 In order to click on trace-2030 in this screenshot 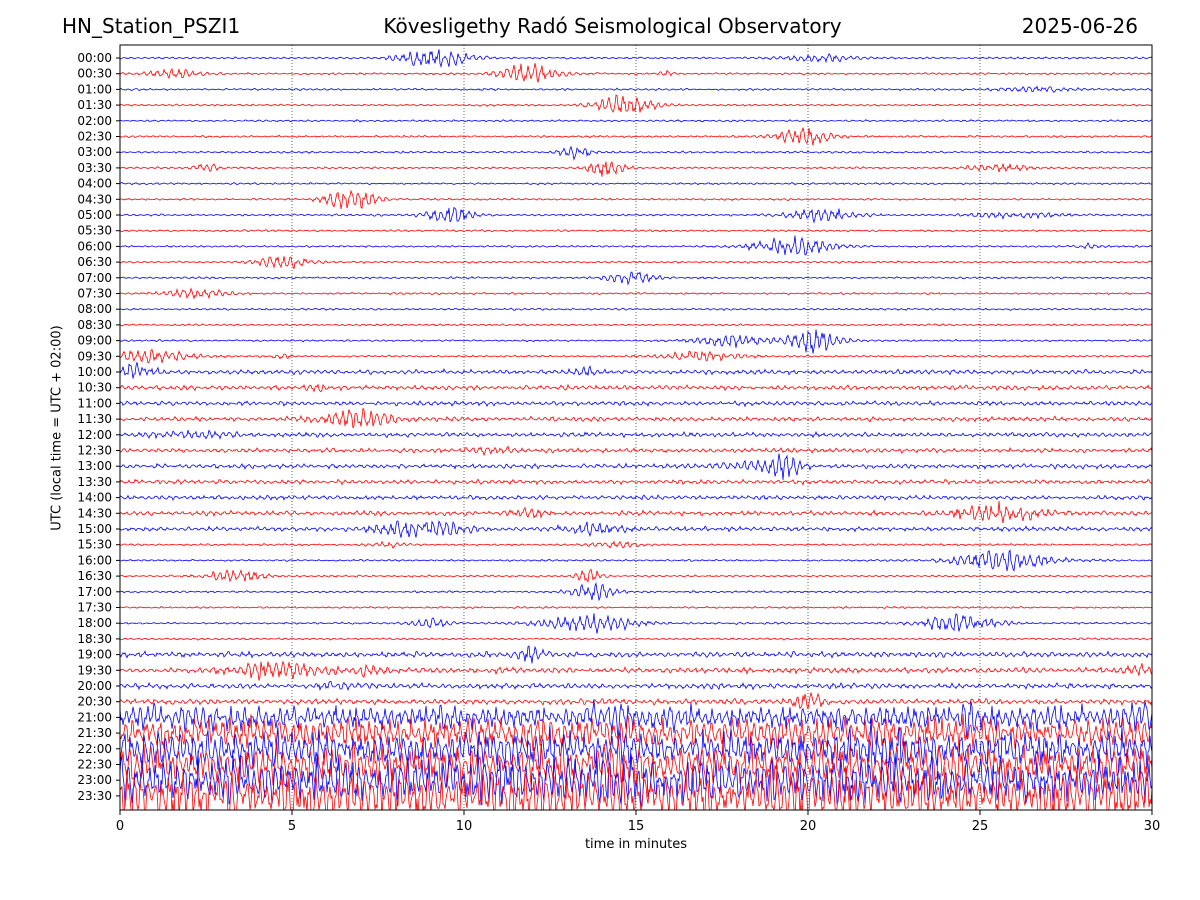, I will do `click(636, 701)`.